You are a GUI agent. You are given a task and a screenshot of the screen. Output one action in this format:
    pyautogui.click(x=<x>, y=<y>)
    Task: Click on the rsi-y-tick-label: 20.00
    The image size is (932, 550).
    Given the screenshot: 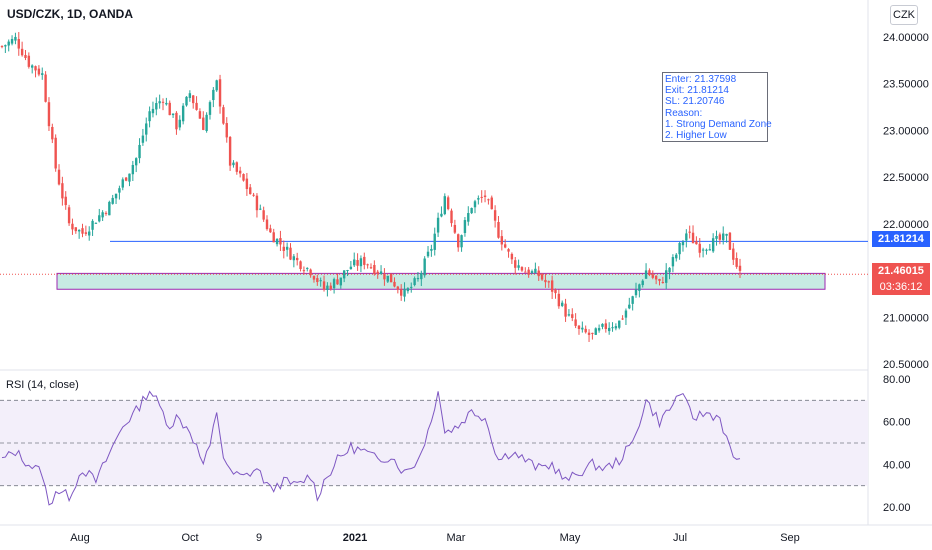 What is the action you would take?
    pyautogui.click(x=897, y=508)
    